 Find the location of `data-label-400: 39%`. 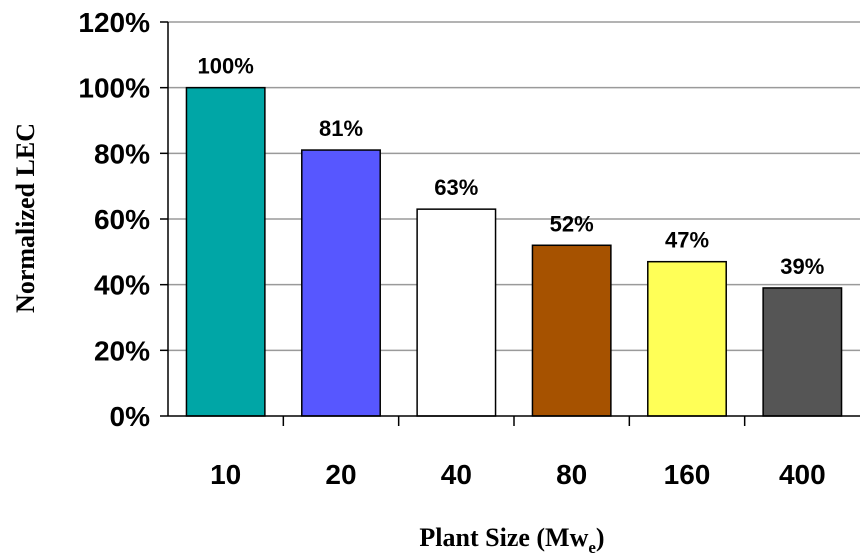

data-label-400: 39% is located at coordinates (802, 266).